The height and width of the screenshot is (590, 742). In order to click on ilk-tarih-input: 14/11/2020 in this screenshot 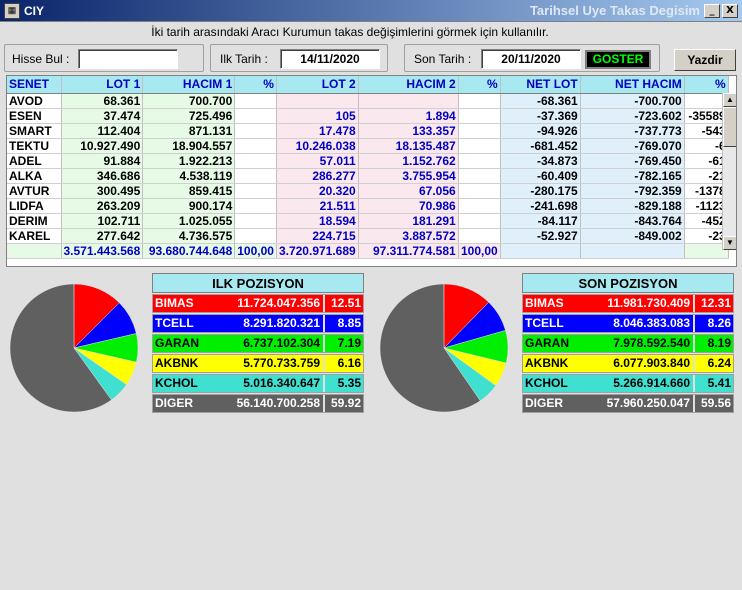, I will do `click(330, 59)`.